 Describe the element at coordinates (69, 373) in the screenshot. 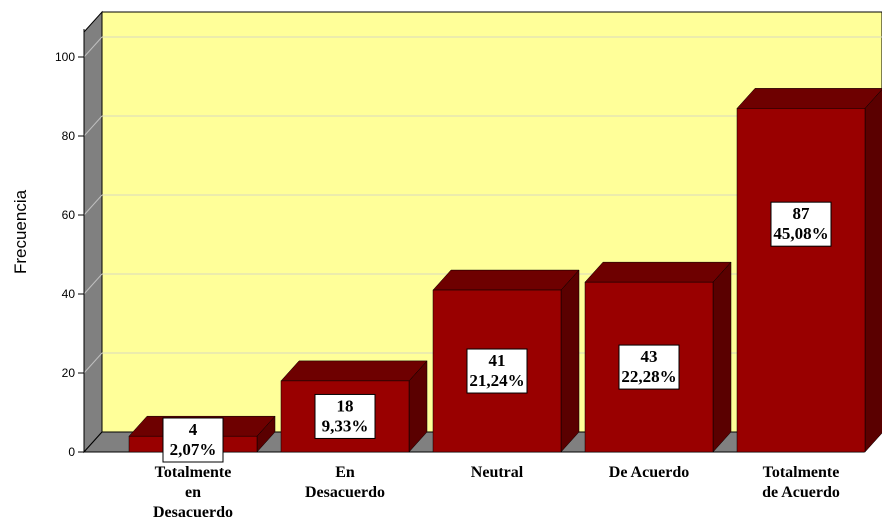

I see `y-tick-label: 20` at that location.